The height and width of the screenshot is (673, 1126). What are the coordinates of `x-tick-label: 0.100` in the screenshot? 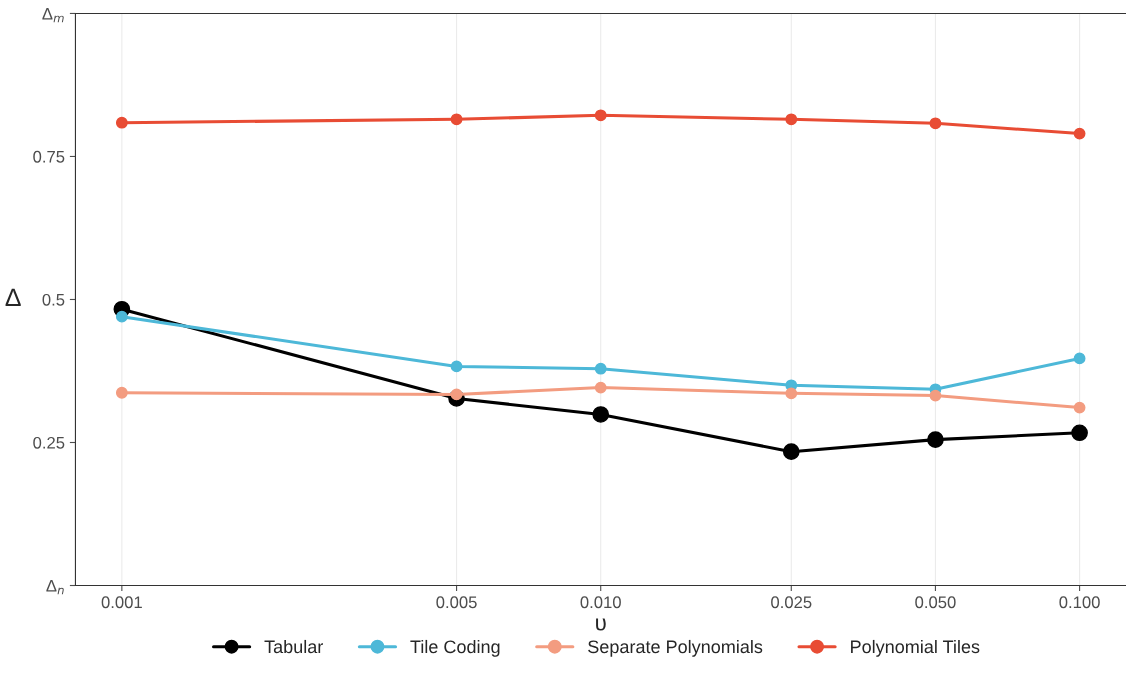 It's located at (1079, 602).